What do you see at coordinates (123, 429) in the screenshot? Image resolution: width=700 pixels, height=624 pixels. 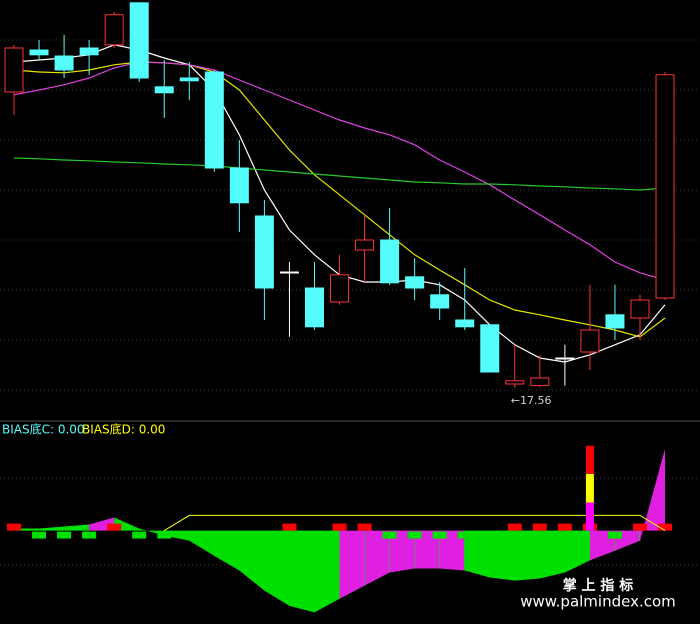 I see `legend-d: BIAS底D: 0.00` at bounding box center [123, 429].